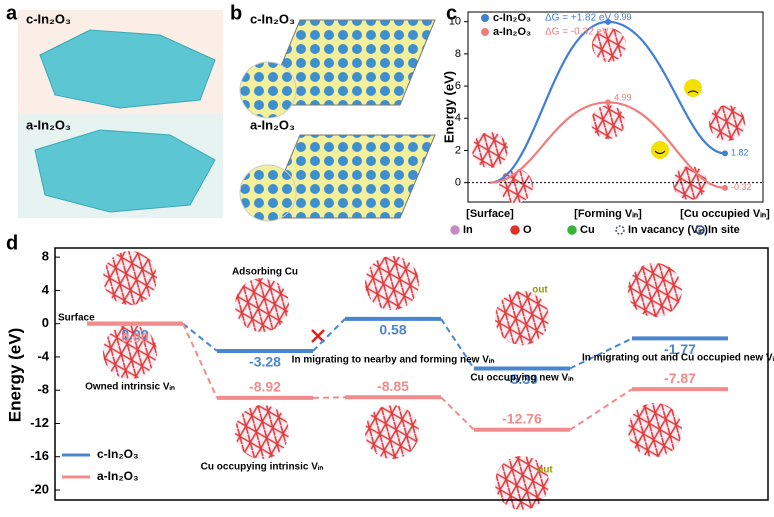 The width and height of the screenshot is (774, 517). What do you see at coordinates (12, 243) in the screenshot?
I see `panel-label: d` at bounding box center [12, 243].